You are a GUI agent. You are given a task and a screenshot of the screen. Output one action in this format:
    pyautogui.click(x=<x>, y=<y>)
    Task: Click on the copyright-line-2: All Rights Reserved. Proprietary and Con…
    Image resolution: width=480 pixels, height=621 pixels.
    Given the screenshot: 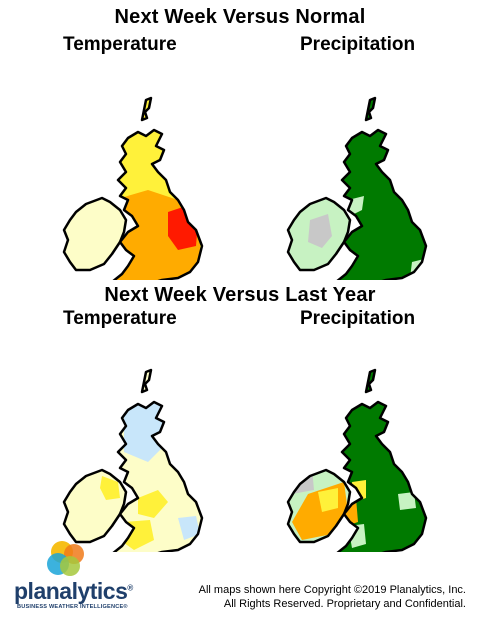 What is the action you would take?
    pyautogui.click(x=344, y=604)
    